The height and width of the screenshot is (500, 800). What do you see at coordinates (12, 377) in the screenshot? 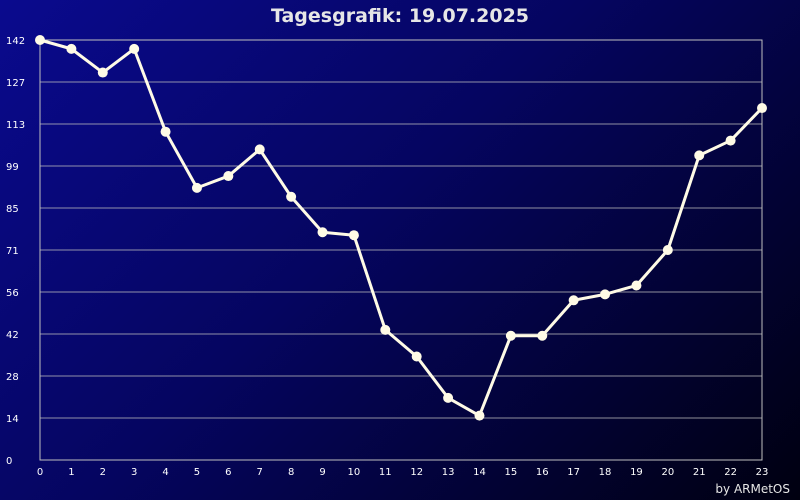
I see `y-tick-label: 28` at bounding box center [12, 377].